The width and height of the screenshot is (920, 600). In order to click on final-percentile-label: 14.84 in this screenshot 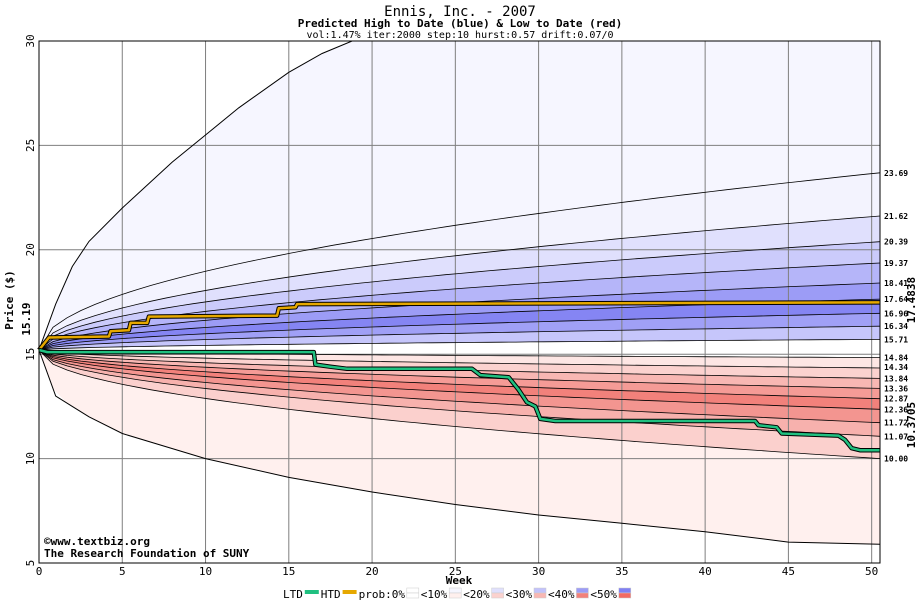, I will do `click(896, 358)`.